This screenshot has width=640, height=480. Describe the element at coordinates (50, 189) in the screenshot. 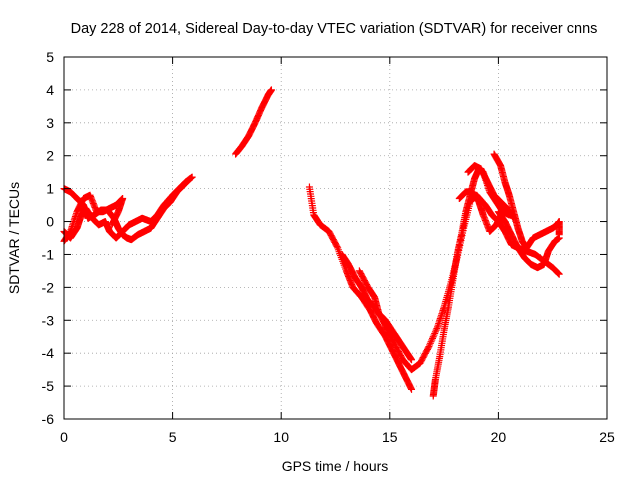

I see `y-tick-label: 1` at that location.